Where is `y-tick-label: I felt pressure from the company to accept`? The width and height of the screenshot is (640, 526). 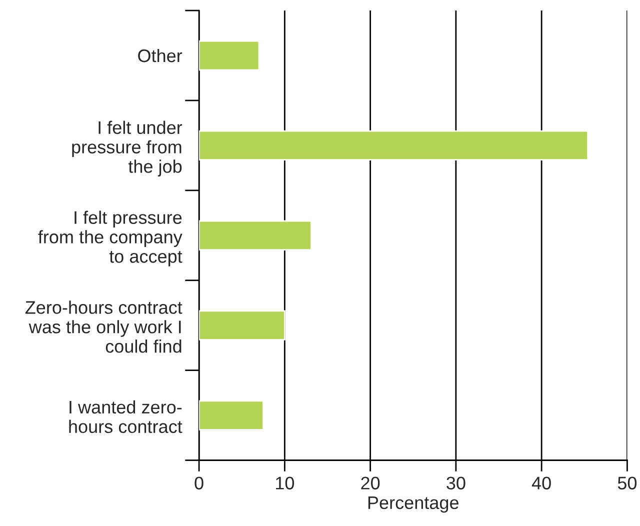
y-tick-label: I felt pressure from the company to accept is located at coordinates (110, 238).